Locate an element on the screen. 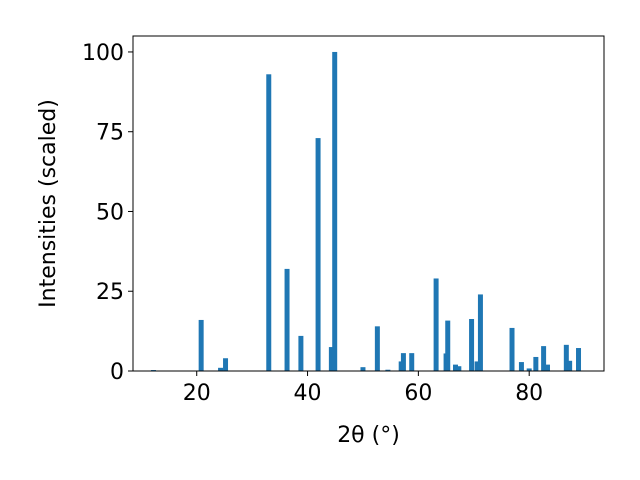 This screenshot has width=640, height=480. y-tick-label: 75 is located at coordinates (110, 133).